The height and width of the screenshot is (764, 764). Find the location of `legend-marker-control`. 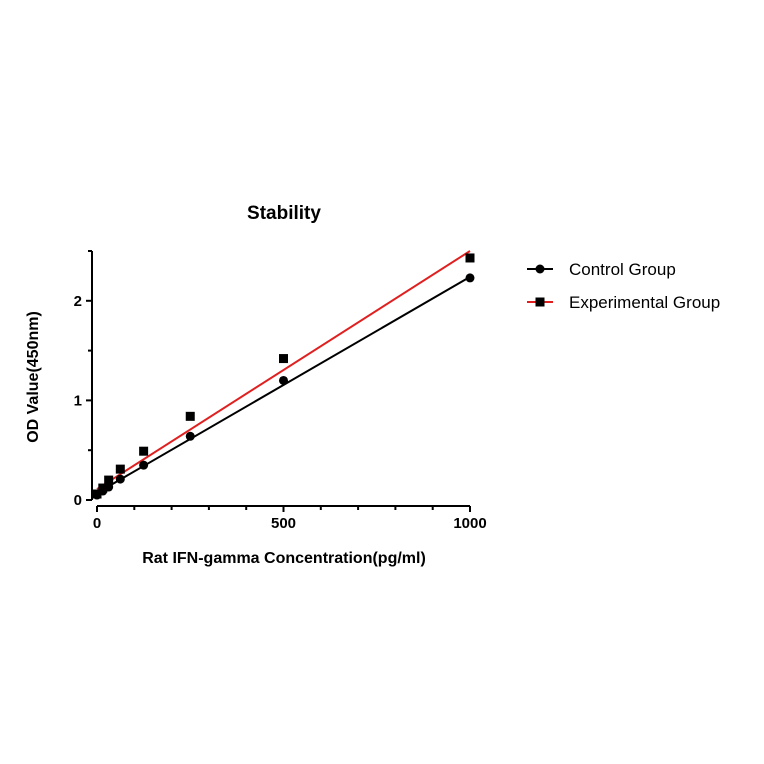

legend-marker-control is located at coordinates (540, 269).